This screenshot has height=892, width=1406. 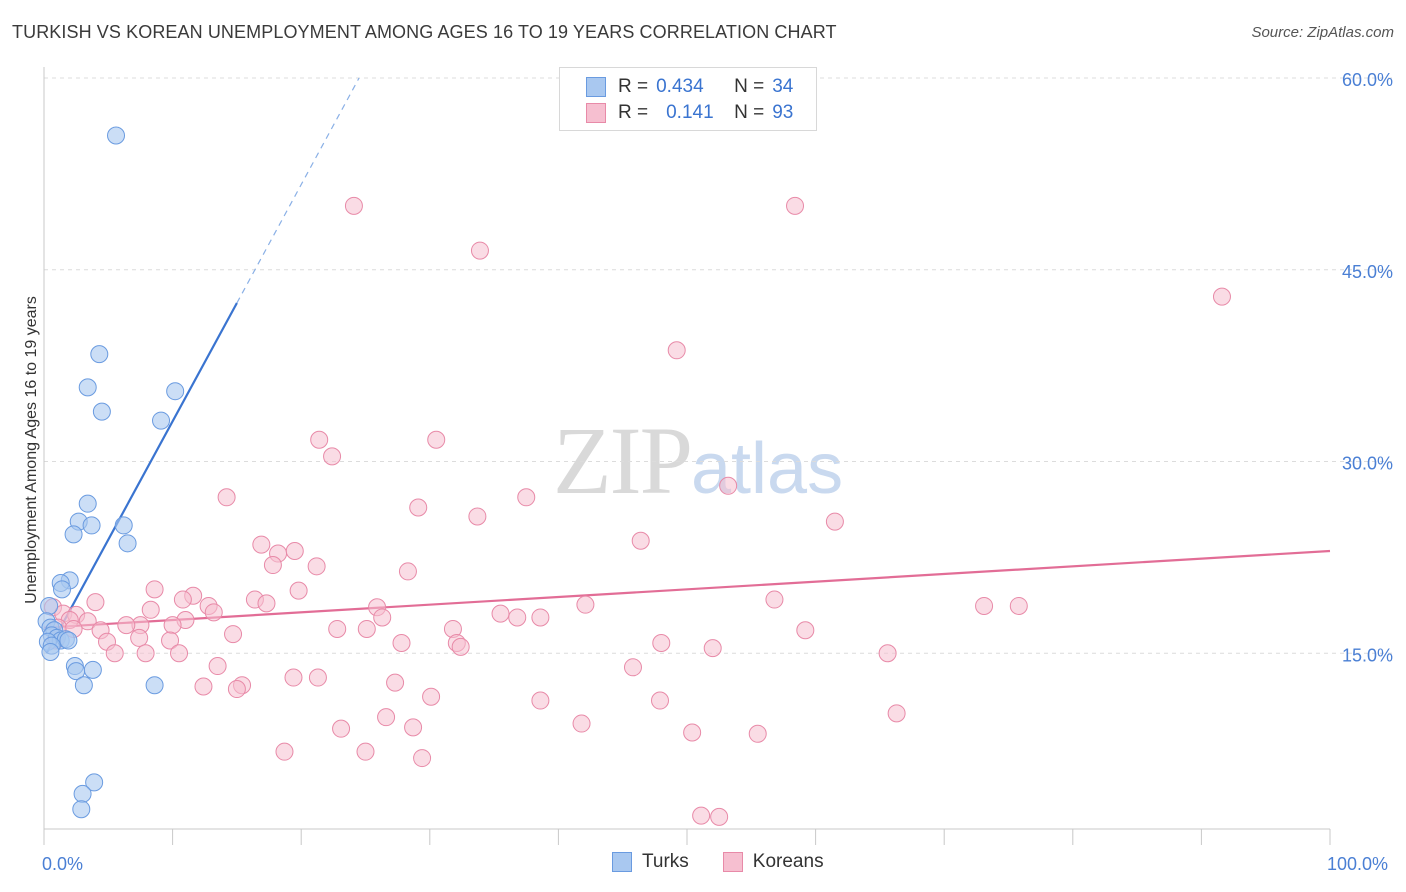 I want to click on turks-legend-swatch, so click(x=622, y=862).